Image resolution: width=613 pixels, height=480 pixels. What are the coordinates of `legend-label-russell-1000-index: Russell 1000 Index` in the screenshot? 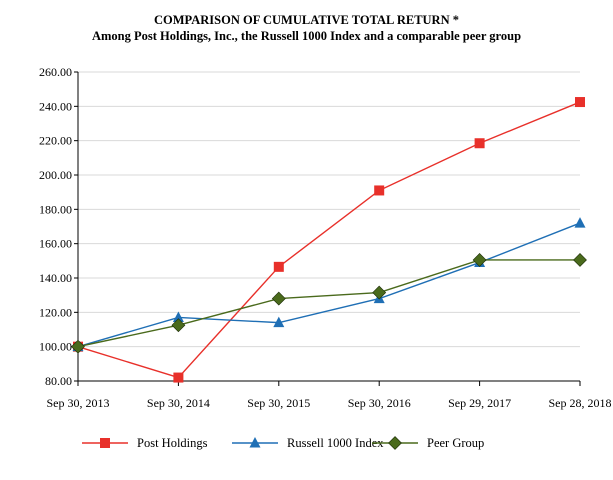 It's located at (335, 443).